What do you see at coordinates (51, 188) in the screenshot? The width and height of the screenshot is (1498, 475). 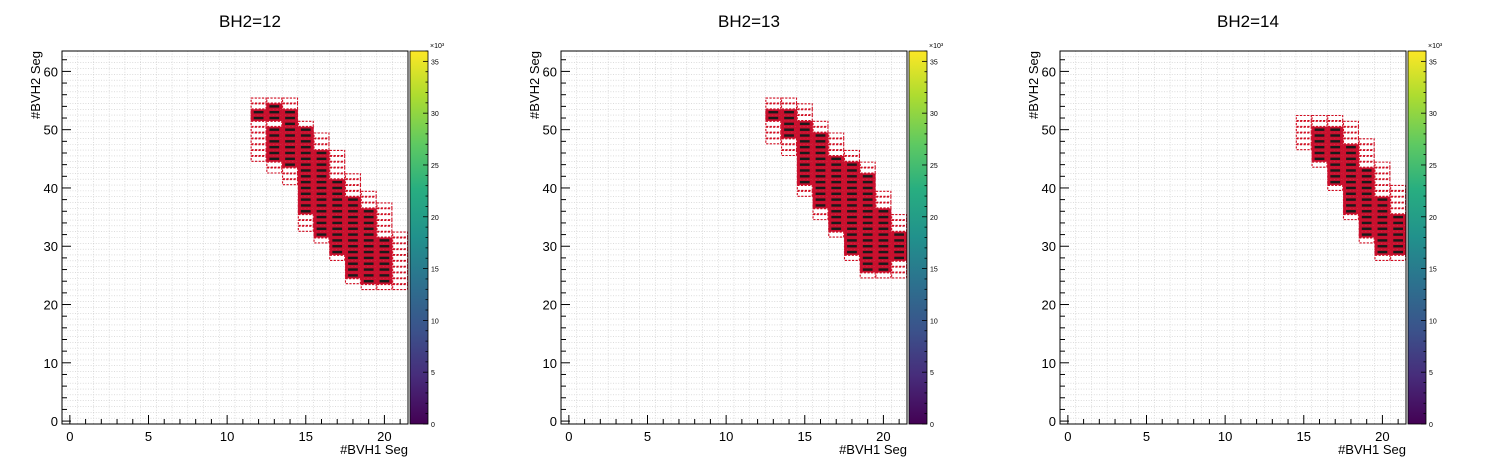 I see `y-tick-label: 40` at bounding box center [51, 188].